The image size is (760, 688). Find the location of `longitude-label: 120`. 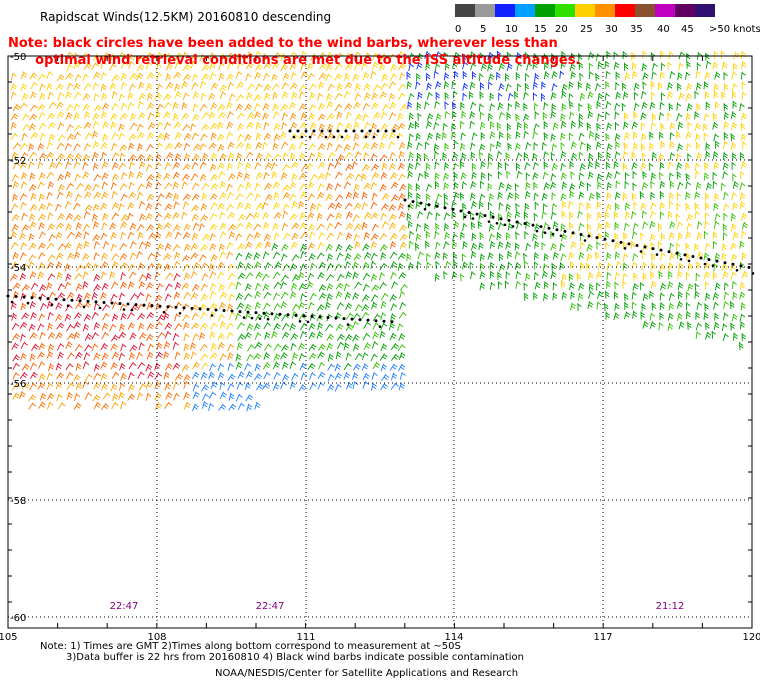

longitude-label: 120 is located at coordinates (751, 637).